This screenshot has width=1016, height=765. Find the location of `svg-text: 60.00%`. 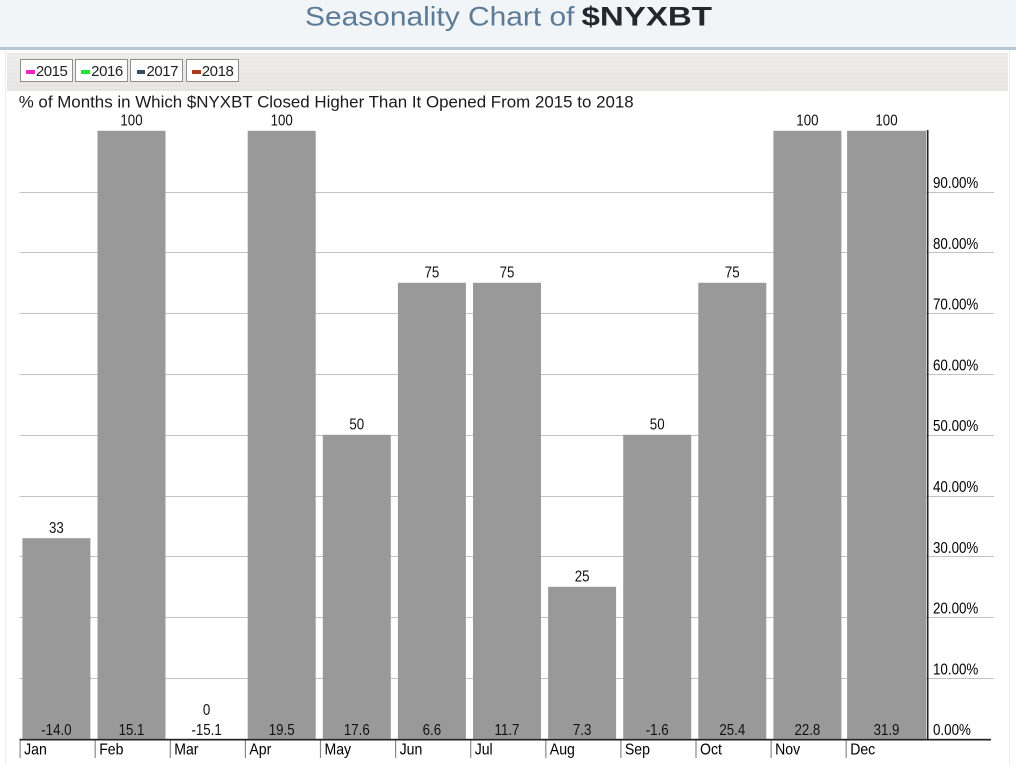

svg-text: 60.00% is located at coordinates (955, 365).